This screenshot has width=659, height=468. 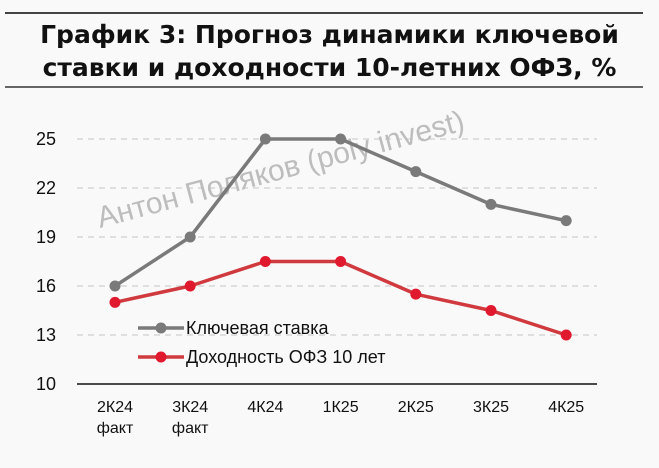 I want to click on y-tick-label: 25, so click(x=46, y=139).